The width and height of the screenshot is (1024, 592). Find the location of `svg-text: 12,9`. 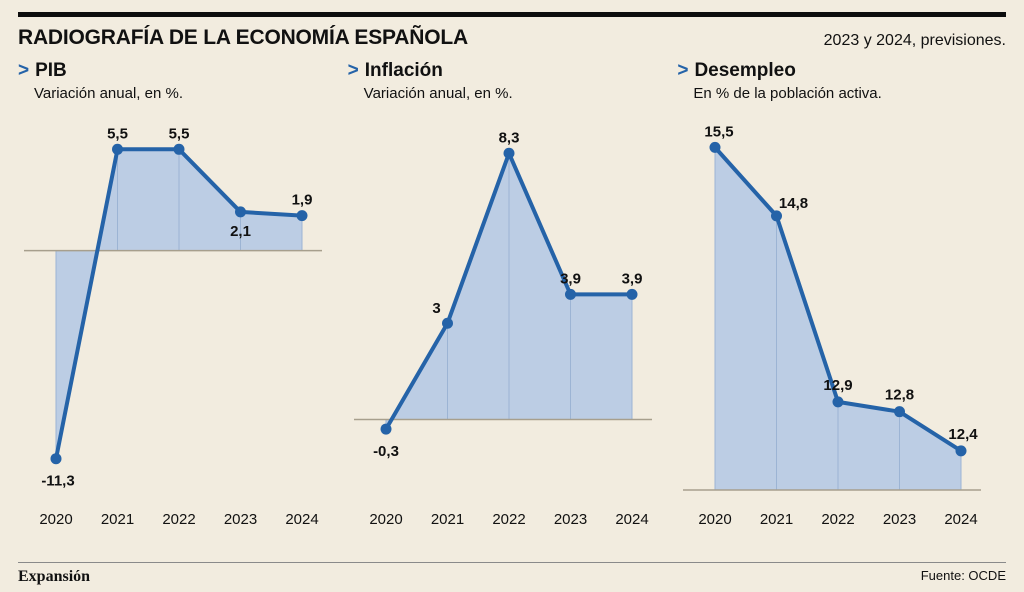

svg-text: 12,9 is located at coordinates (838, 385).